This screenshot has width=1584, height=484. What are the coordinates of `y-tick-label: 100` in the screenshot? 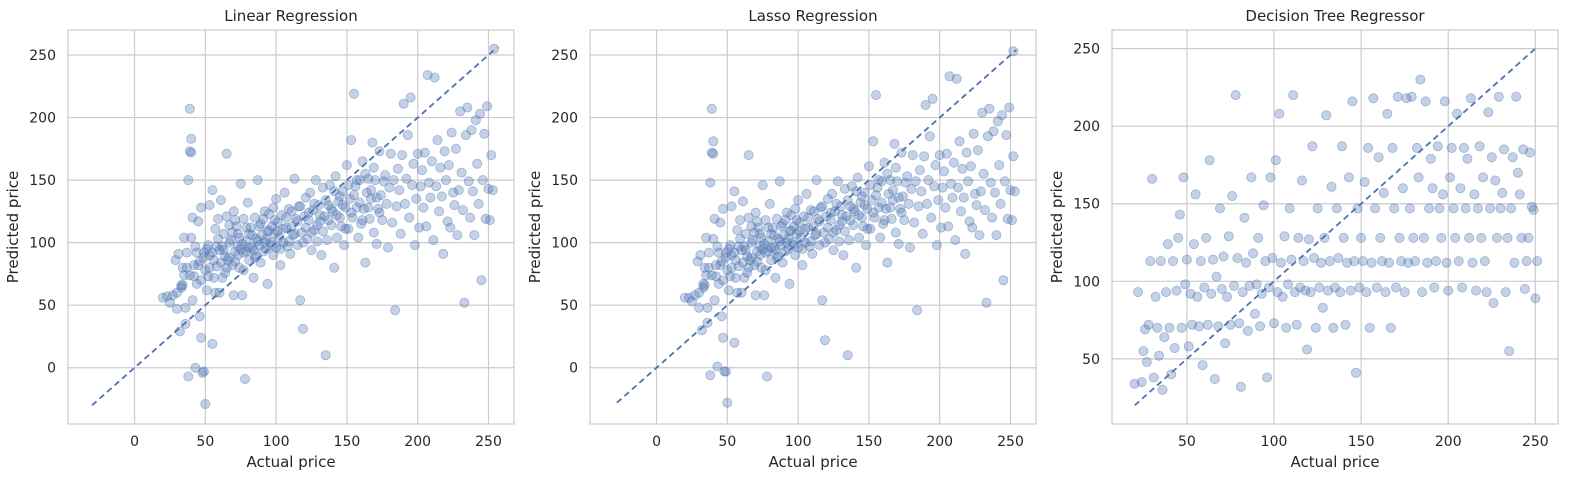 It's located at (564, 244).